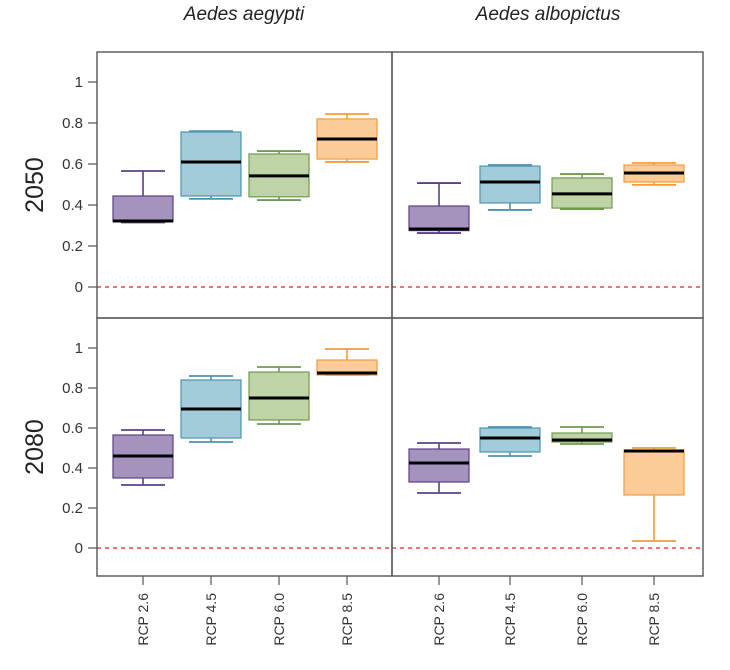 The image size is (730, 670). What do you see at coordinates (35, 185) in the screenshot?
I see `row-title-2050: 2050` at bounding box center [35, 185].